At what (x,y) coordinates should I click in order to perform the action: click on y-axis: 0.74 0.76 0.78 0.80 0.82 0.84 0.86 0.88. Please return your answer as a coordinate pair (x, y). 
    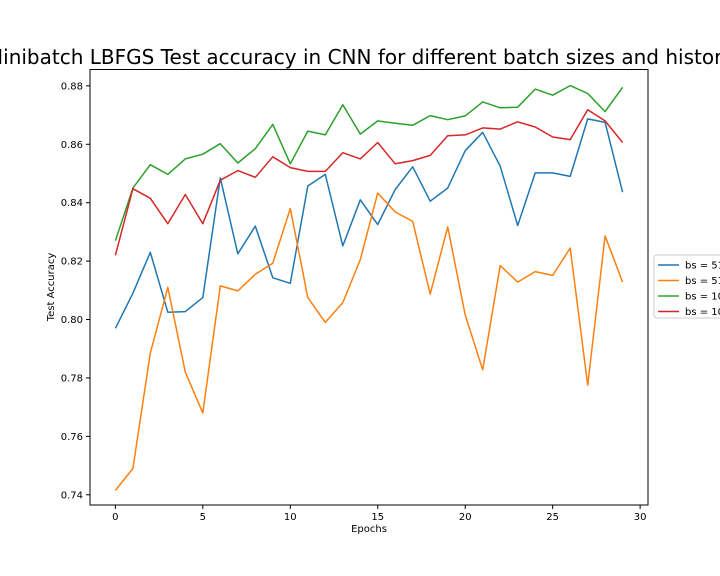
    Looking at the image, I should click on (75, 291).